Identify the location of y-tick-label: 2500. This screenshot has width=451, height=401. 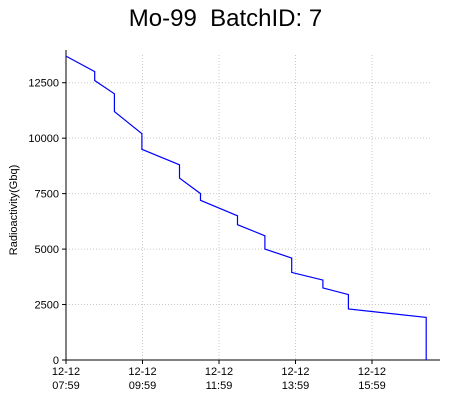
(47, 306).